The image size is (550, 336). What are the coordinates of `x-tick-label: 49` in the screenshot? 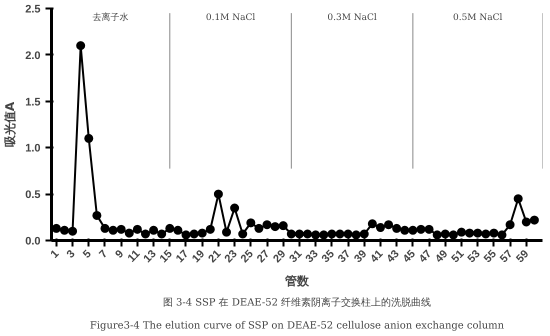 It's located at (441, 257).